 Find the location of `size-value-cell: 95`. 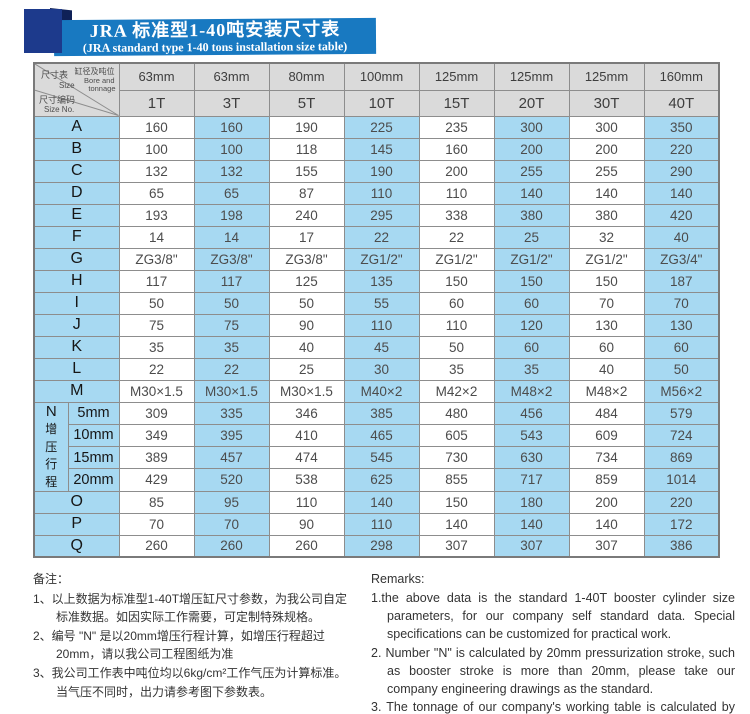

size-value-cell: 95 is located at coordinates (231, 502).